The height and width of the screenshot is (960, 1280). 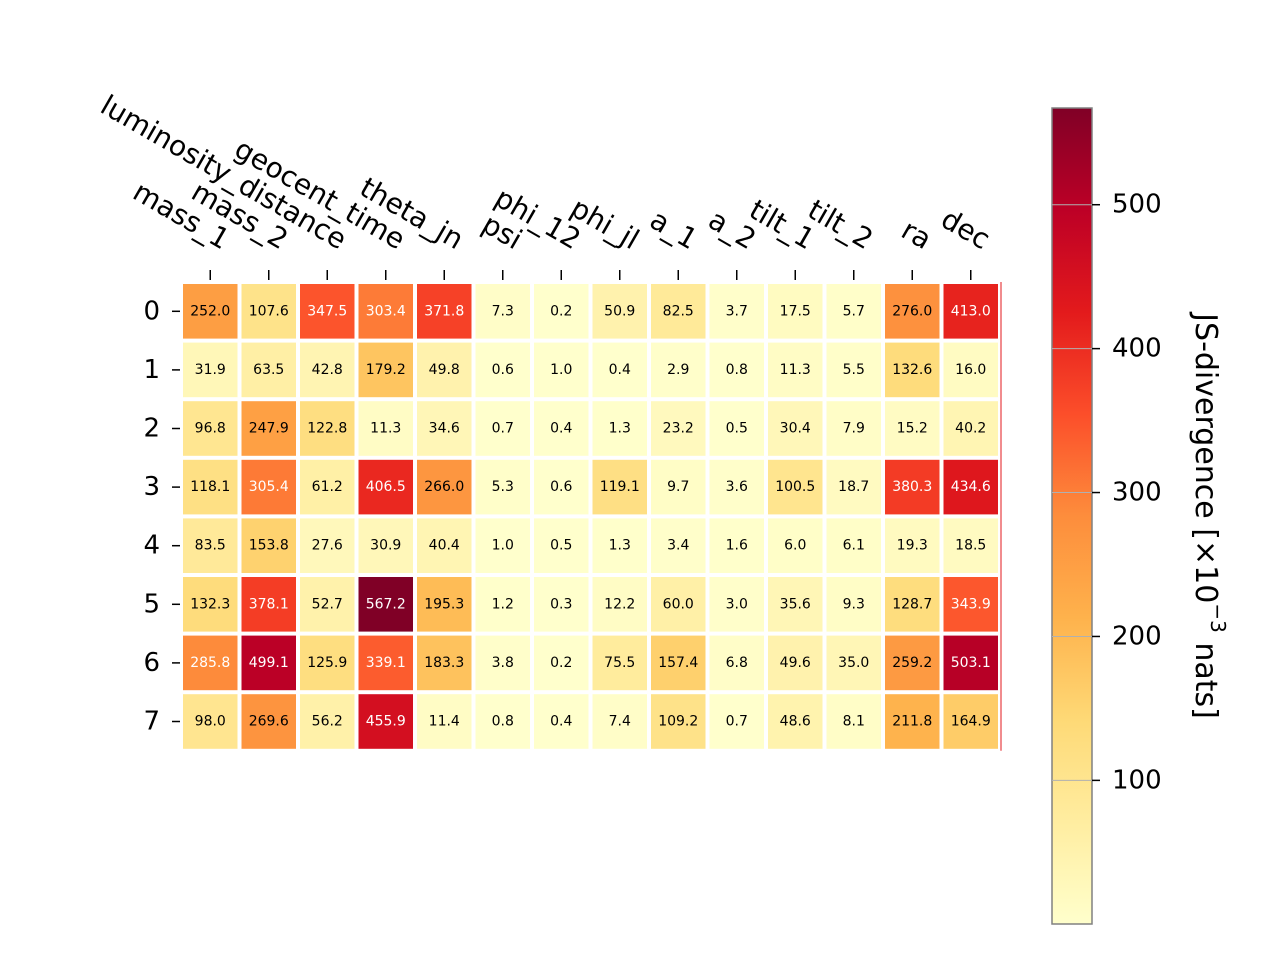 I want to click on cell-value-label: 211.8, so click(x=912, y=722).